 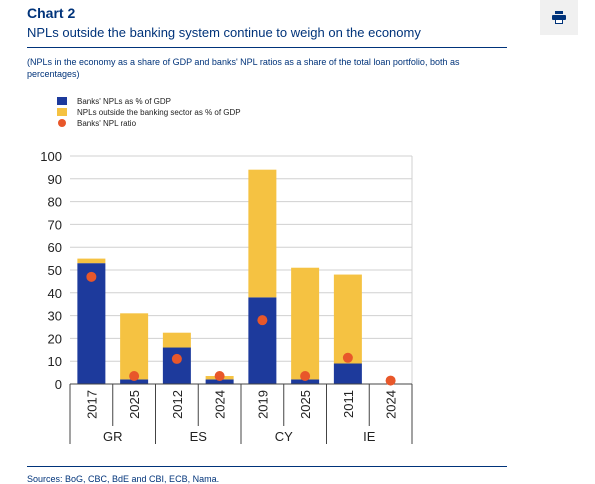 What do you see at coordinates (124, 101) in the screenshot?
I see `legend-label-banks: Banks' NPLs as % of GDP` at bounding box center [124, 101].